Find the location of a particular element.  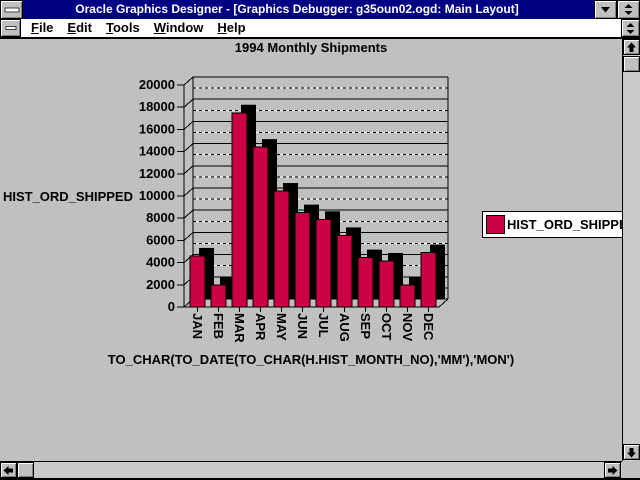

arrow-down-icon is located at coordinates (631, 452).